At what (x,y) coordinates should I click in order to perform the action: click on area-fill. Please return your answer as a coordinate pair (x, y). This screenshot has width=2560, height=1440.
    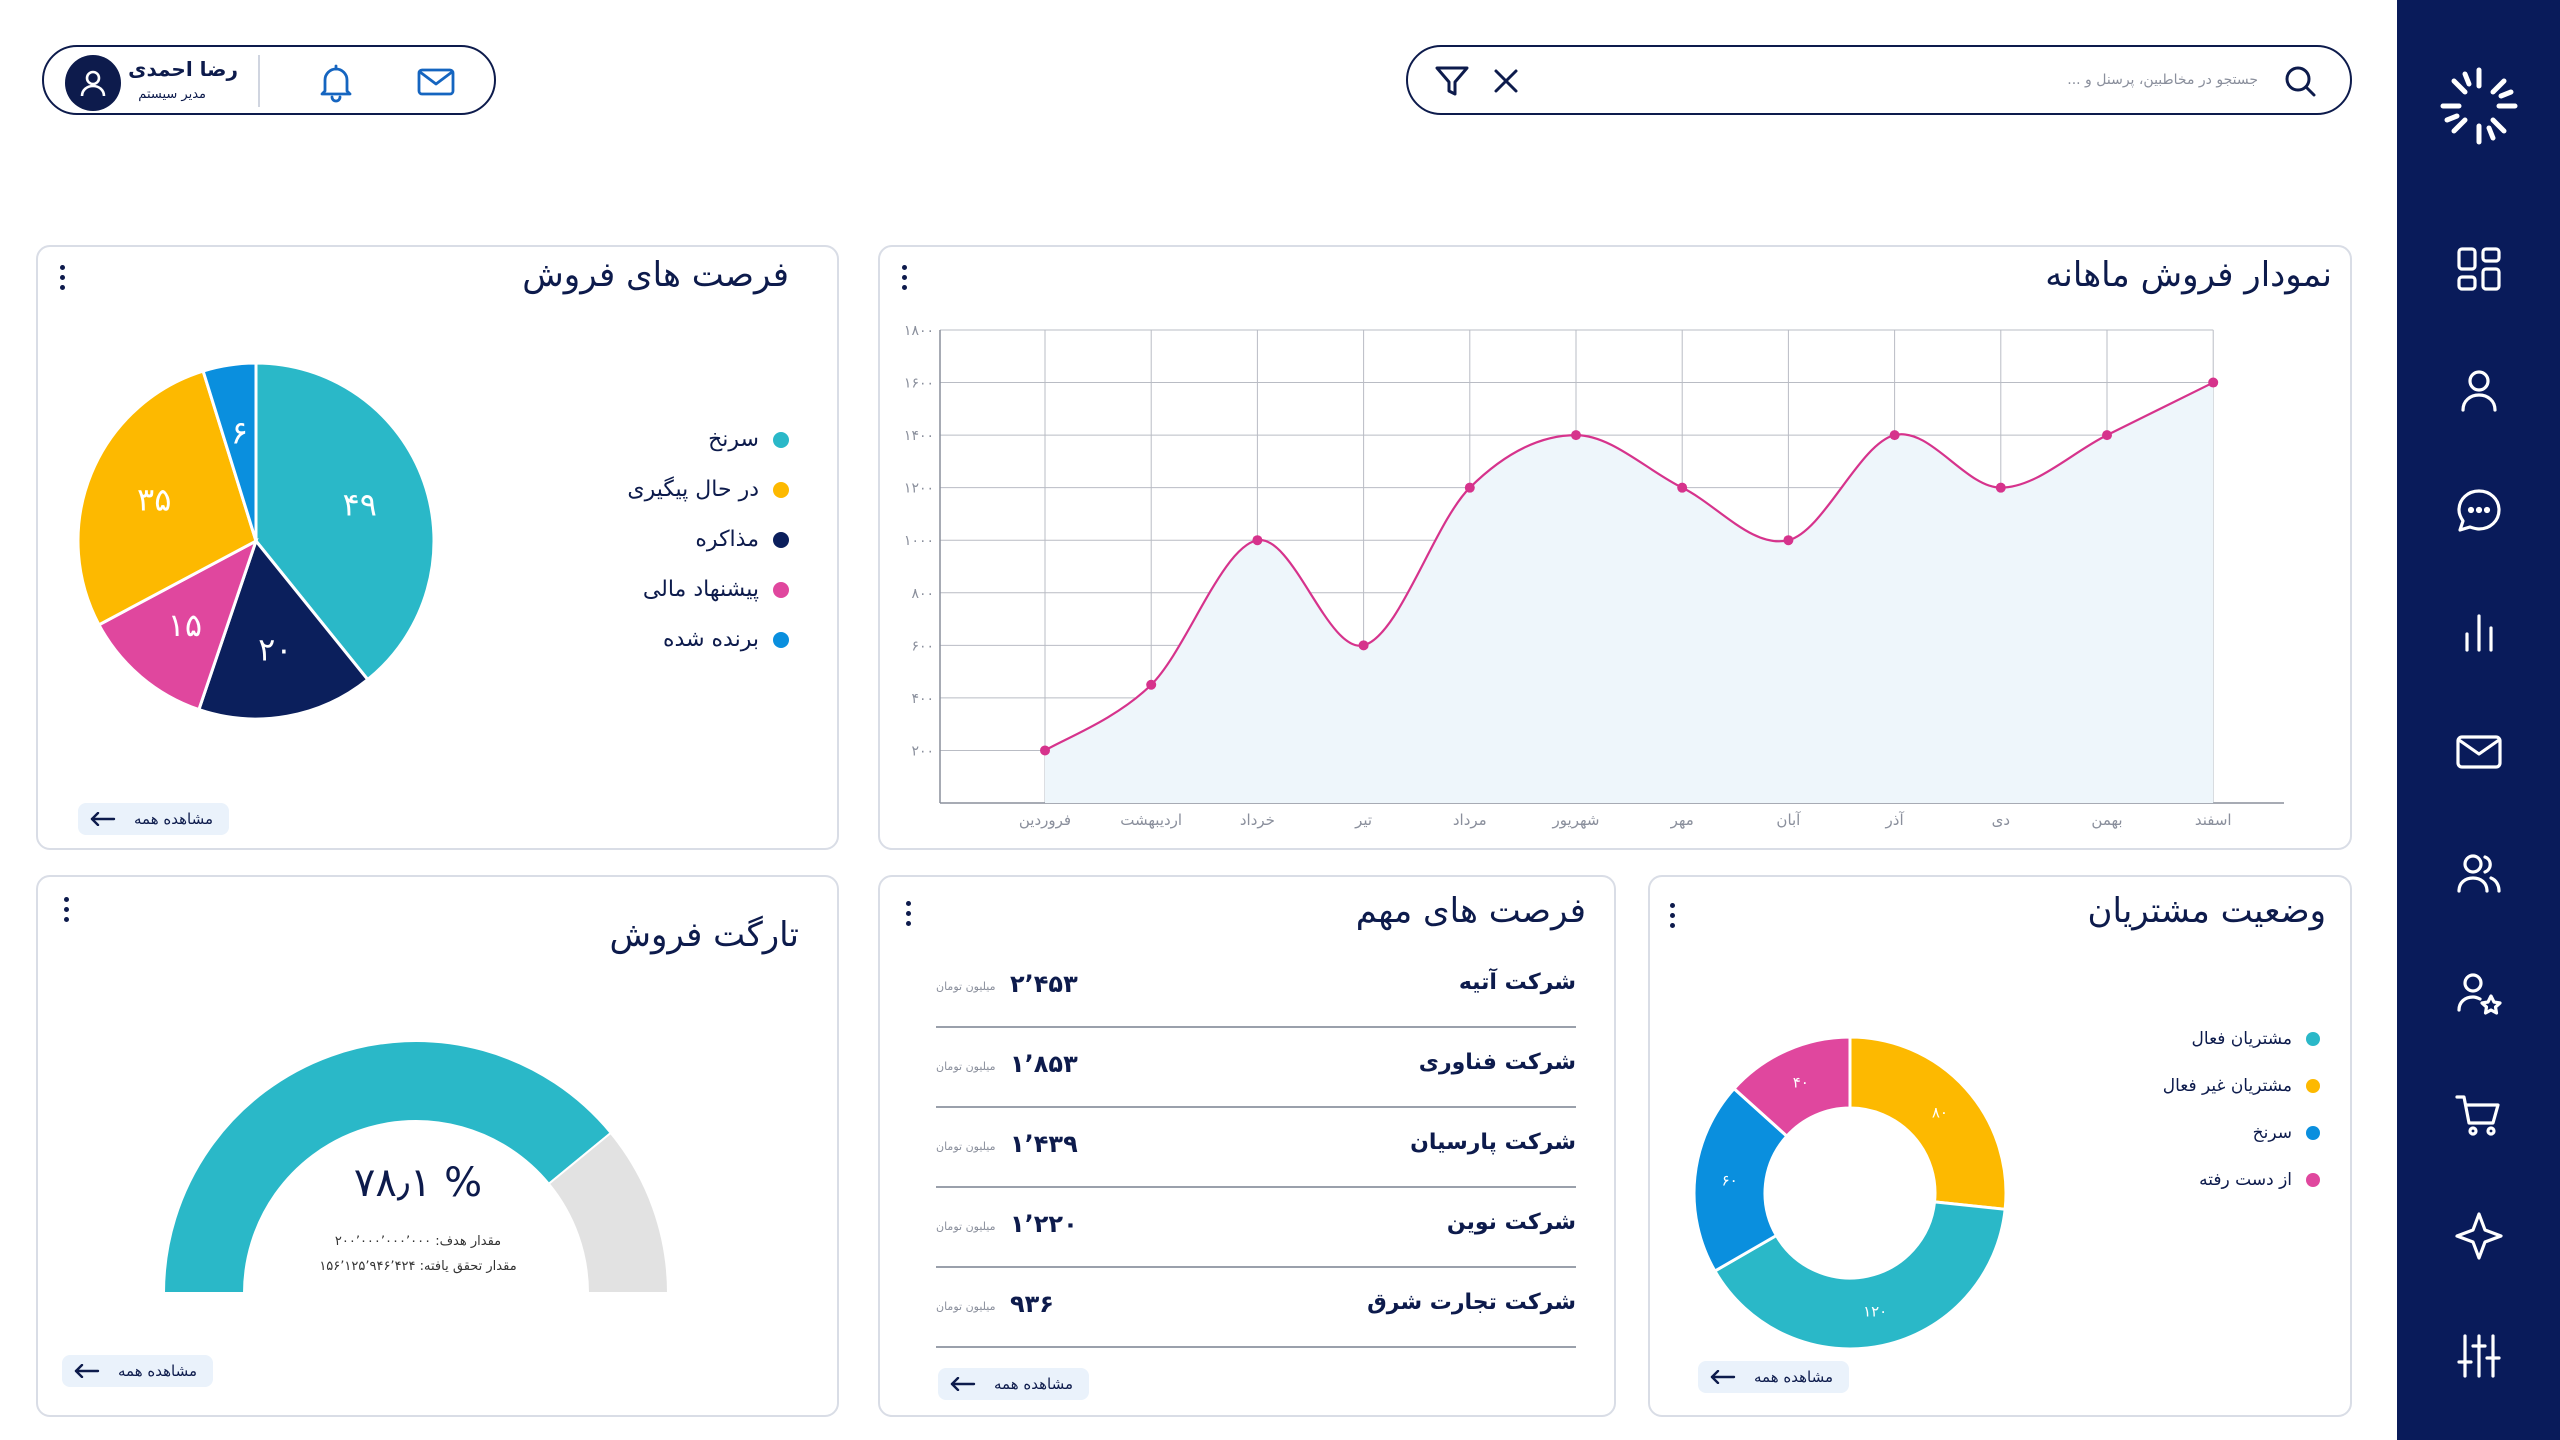
    Looking at the image, I should click on (1629, 592).